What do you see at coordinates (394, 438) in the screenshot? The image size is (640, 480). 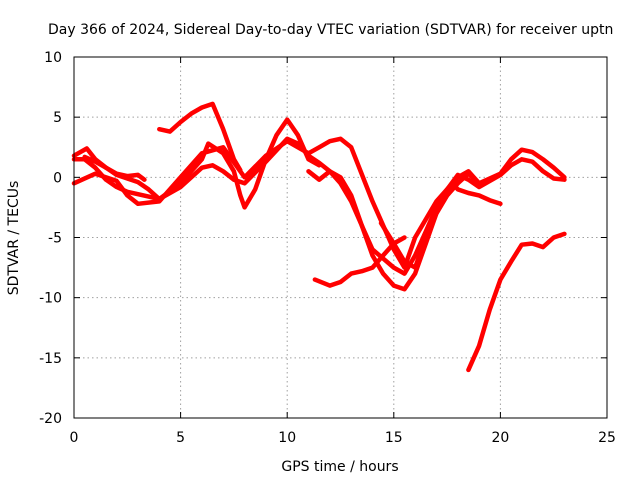 I see `x-tick-label: 15` at bounding box center [394, 438].